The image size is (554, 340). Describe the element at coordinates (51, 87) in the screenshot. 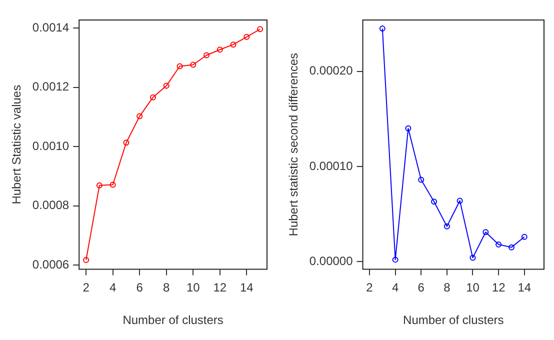

I see `y-tick-label: 0.0012` at that location.